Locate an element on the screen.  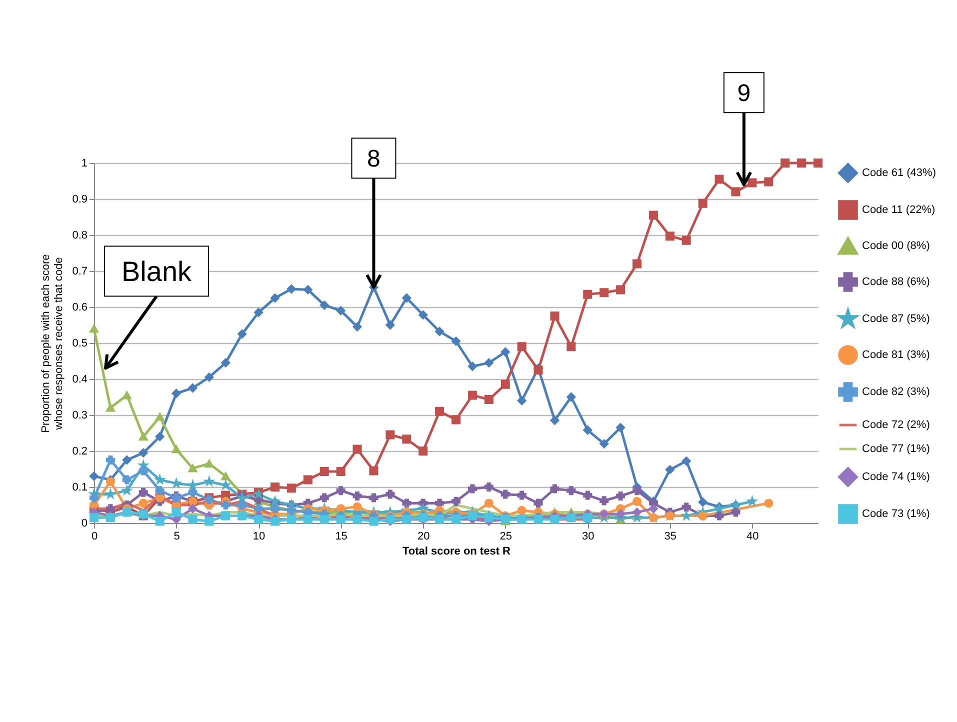
y-axis-title: Proportion of people with each score whose responses receive that code is located at coordinates (53, 343).